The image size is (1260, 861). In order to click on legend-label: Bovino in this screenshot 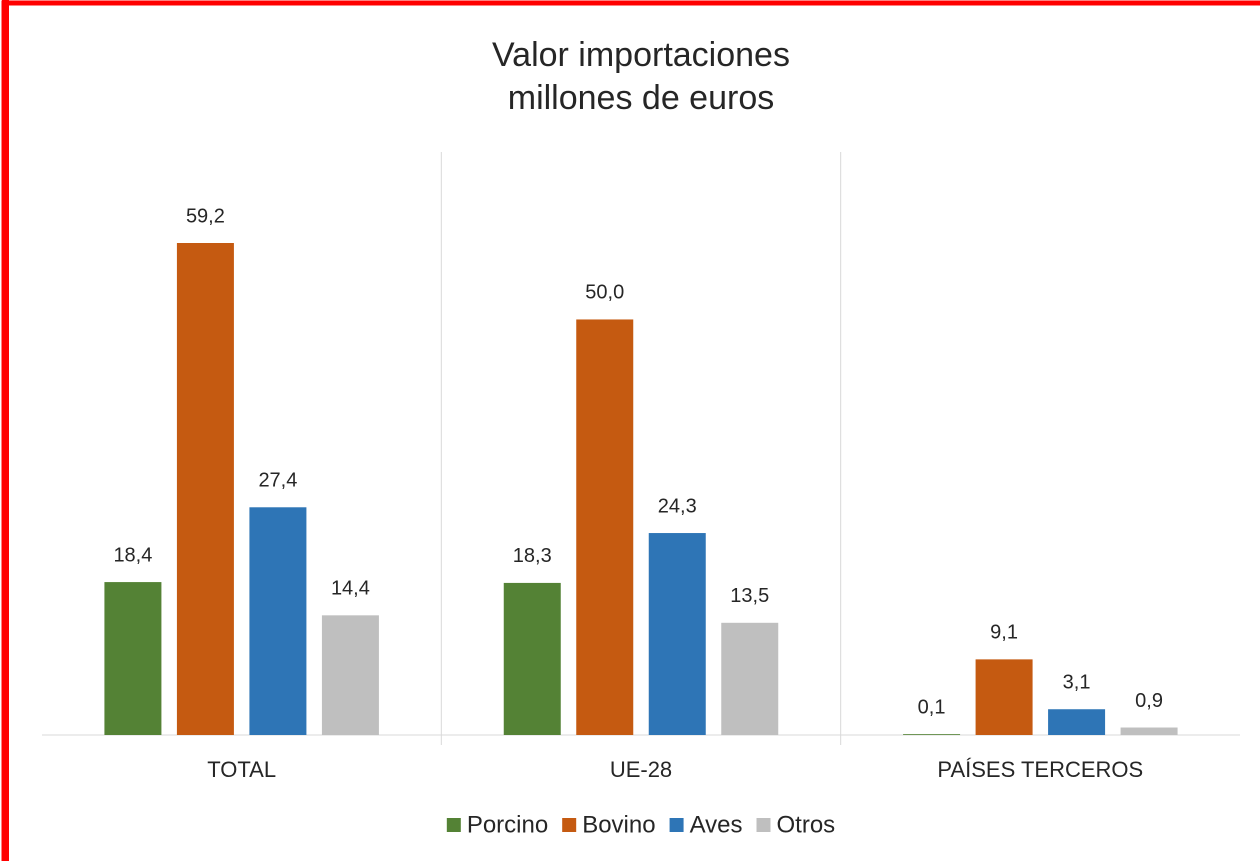, I will do `click(618, 824)`.